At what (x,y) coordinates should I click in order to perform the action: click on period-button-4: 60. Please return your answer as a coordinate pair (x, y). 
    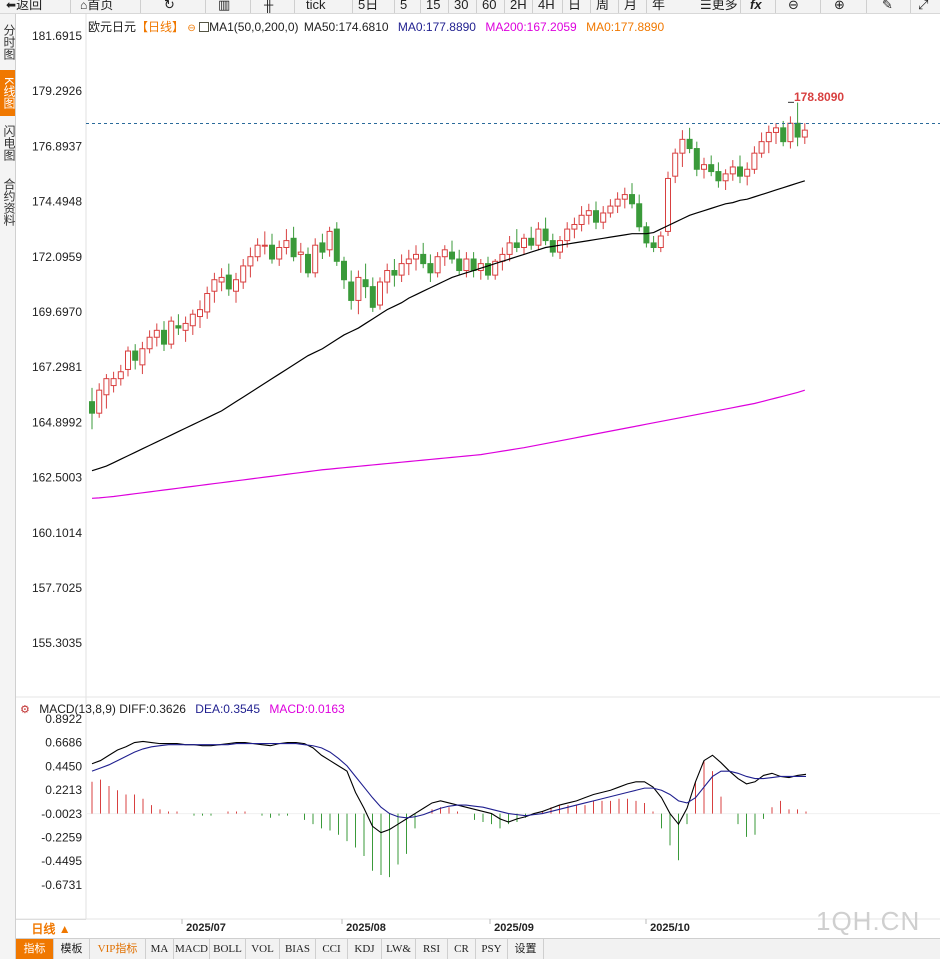
    Looking at the image, I should click on (489, 6).